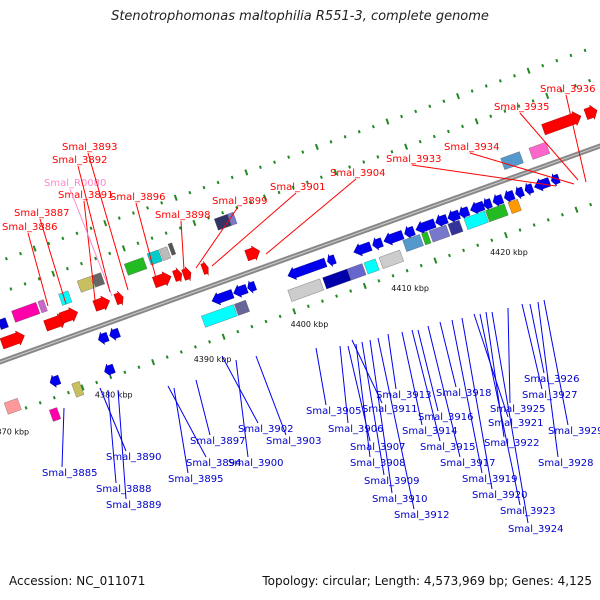 This screenshot has height=600, width=600. What do you see at coordinates (123, 489) in the screenshot?
I see `reverse-gene-label: Smal_3888` at bounding box center [123, 489].